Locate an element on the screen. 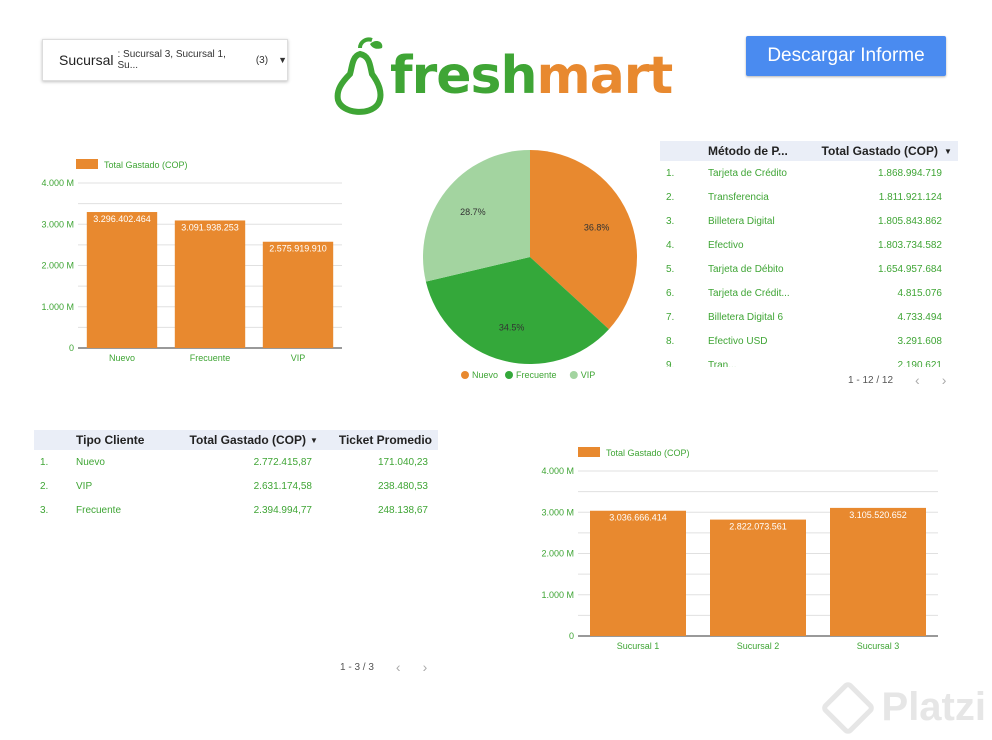 Image resolution: width=992 pixels, height=740 pixels. row-value: 238.480,53 is located at coordinates (402, 486).